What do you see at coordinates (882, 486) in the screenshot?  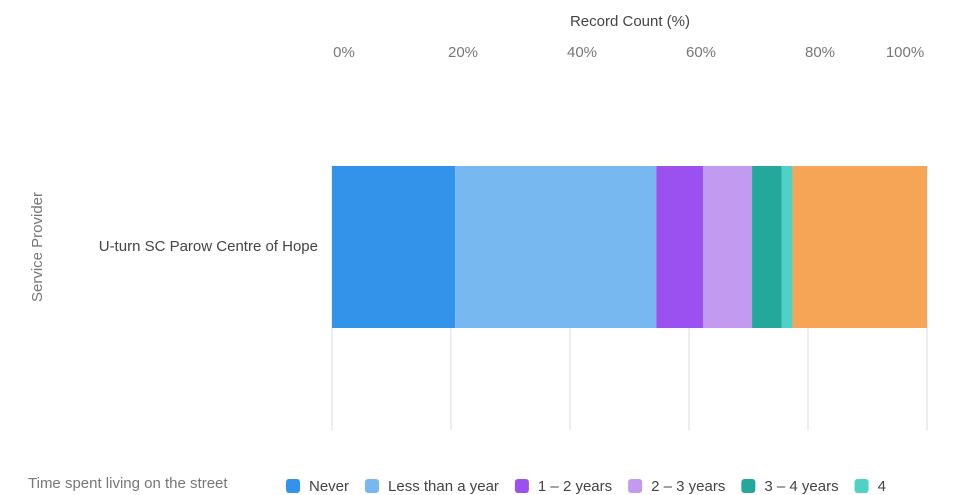 I see `legend-label: 4` at bounding box center [882, 486].